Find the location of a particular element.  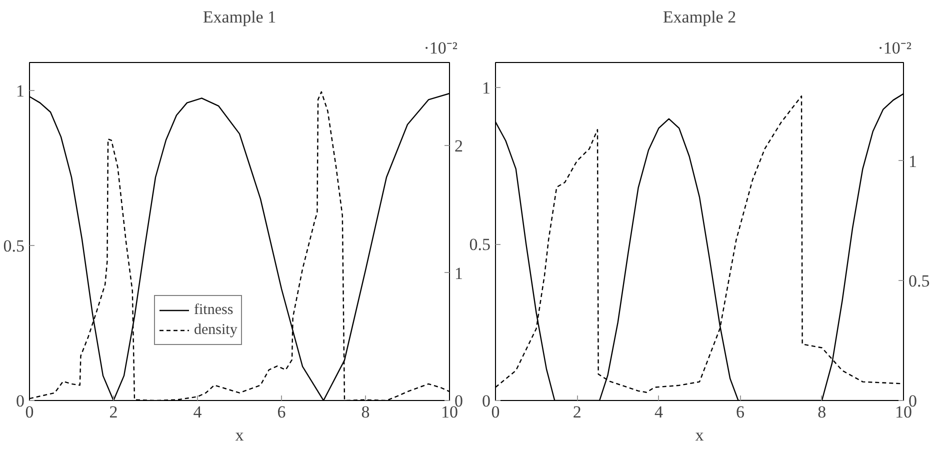

y2-tick-label: 0.5 is located at coordinates (919, 281).